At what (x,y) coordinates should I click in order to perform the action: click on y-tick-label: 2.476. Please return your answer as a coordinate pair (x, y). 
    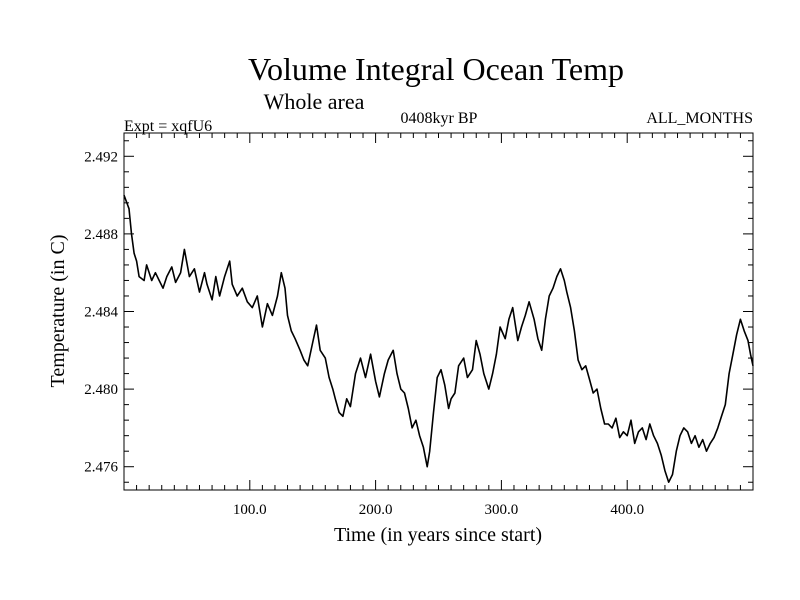
    Looking at the image, I should click on (101, 468).